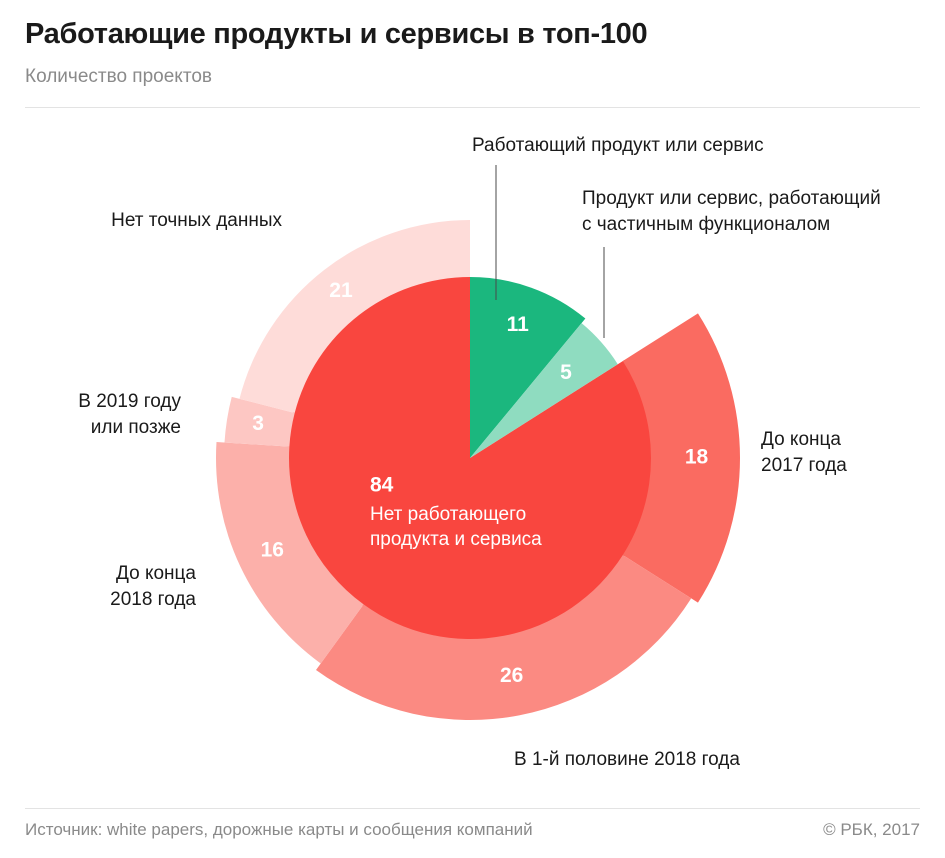  What do you see at coordinates (731, 198) in the screenshot?
I see `label-partial-0: Продукт или сервис, работающий` at bounding box center [731, 198].